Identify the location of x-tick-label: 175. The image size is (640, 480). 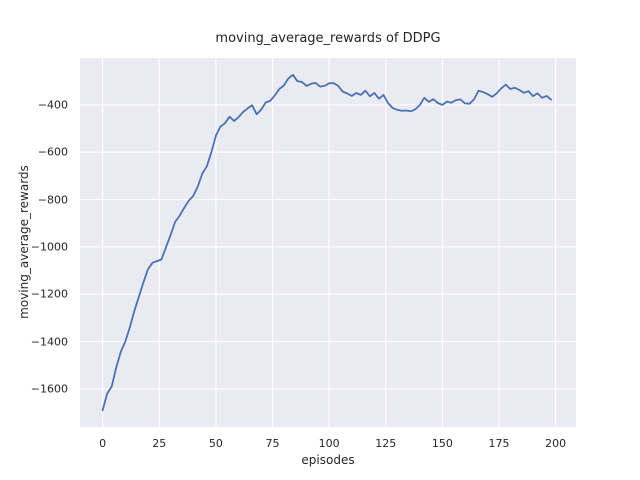
(499, 443).